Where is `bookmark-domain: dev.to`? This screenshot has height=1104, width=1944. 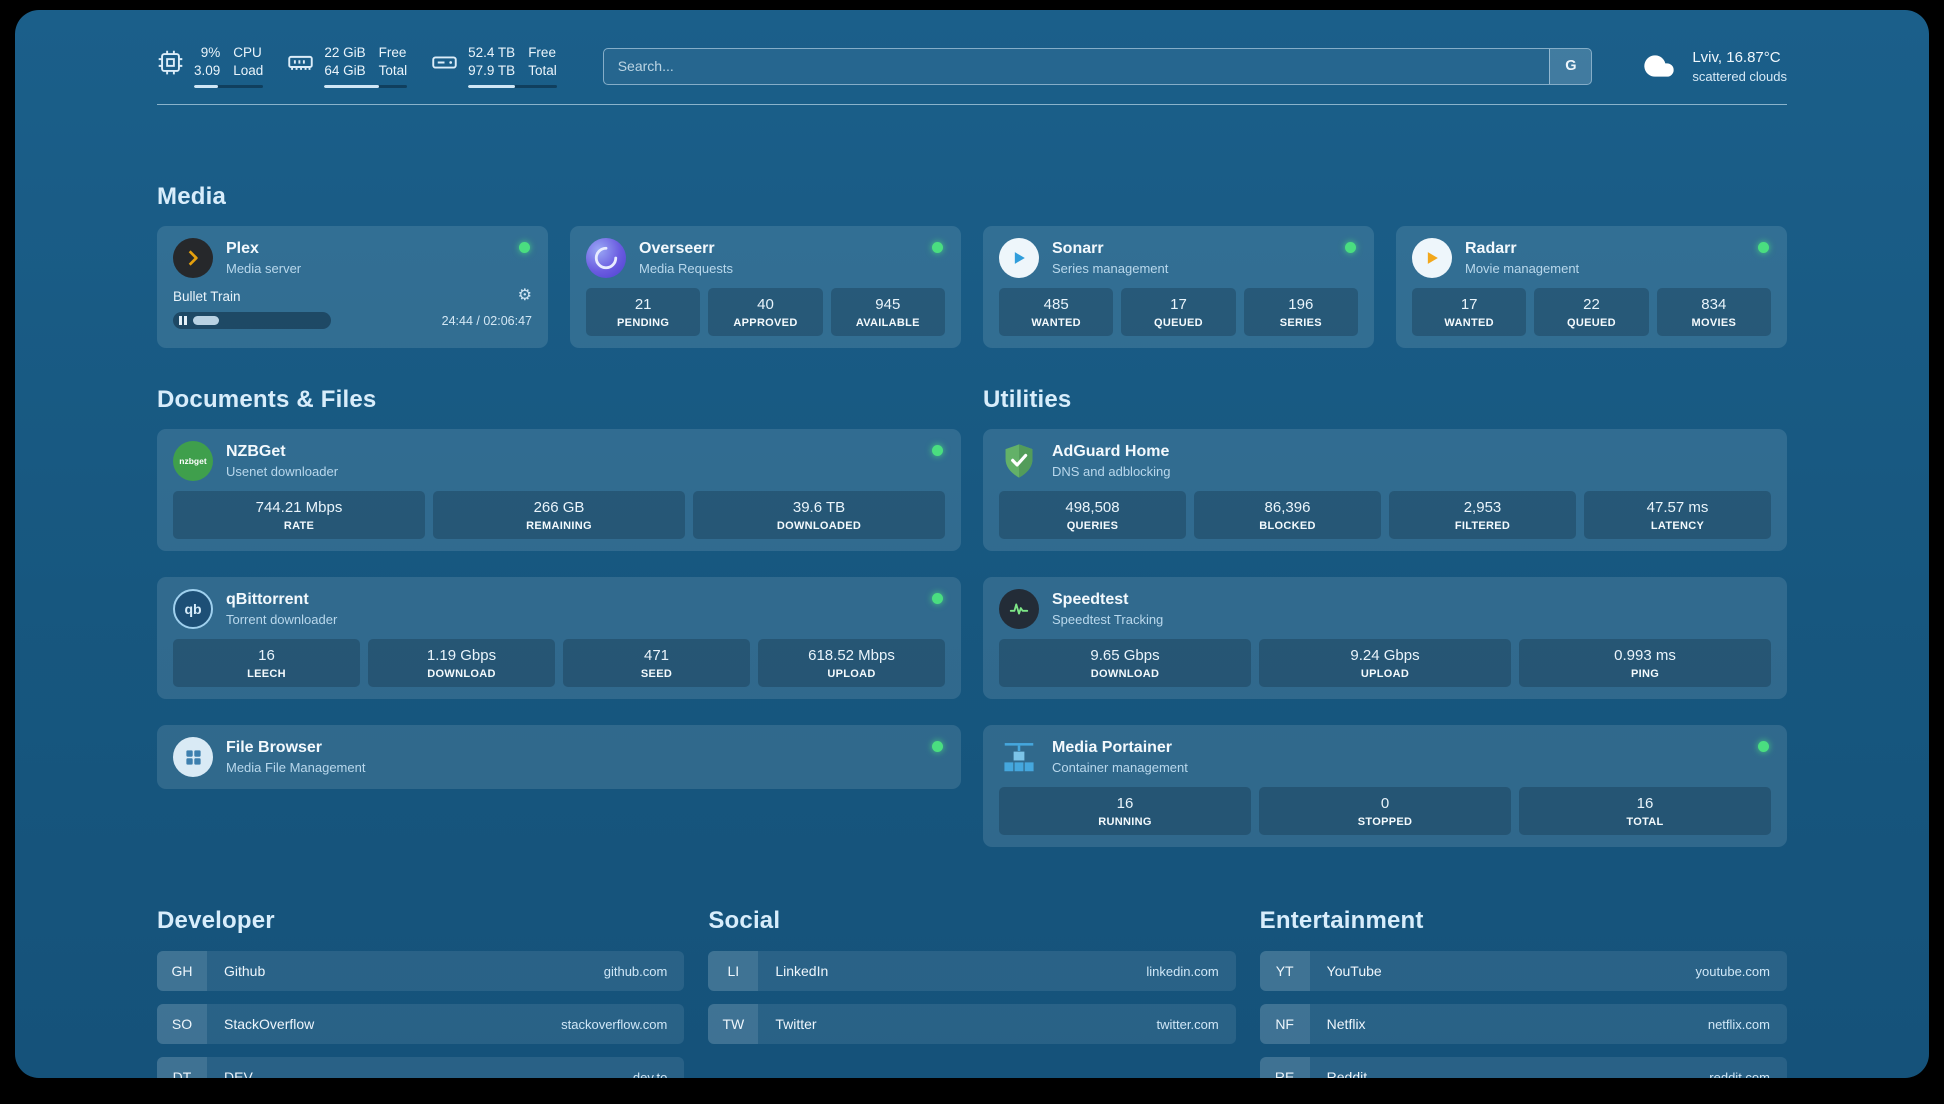
bookmark-domain: dev.to is located at coordinates (650, 1073).